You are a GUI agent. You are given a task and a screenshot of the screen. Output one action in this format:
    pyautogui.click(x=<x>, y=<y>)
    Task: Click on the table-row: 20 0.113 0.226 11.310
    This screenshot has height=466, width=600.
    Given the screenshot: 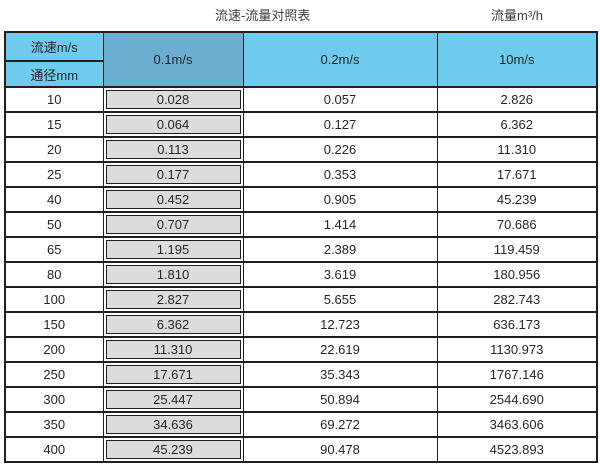 What is the action you would take?
    pyautogui.click(x=301, y=149)
    